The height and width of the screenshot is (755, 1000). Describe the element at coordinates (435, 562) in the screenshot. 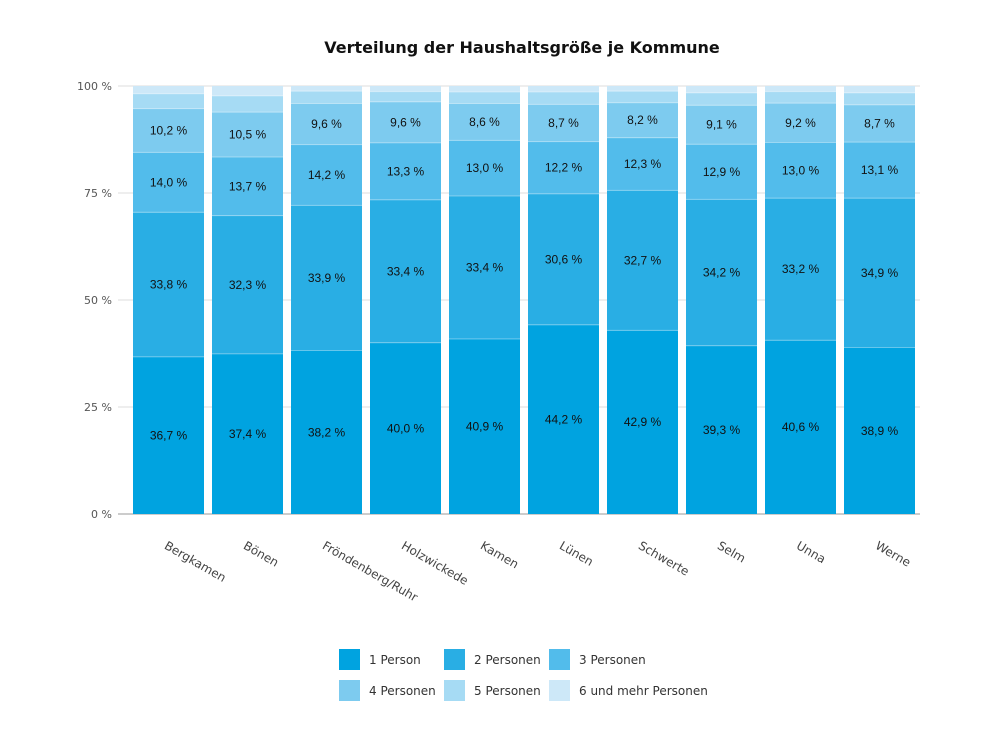

I see `x-tick-label: Holzwickede` at that location.